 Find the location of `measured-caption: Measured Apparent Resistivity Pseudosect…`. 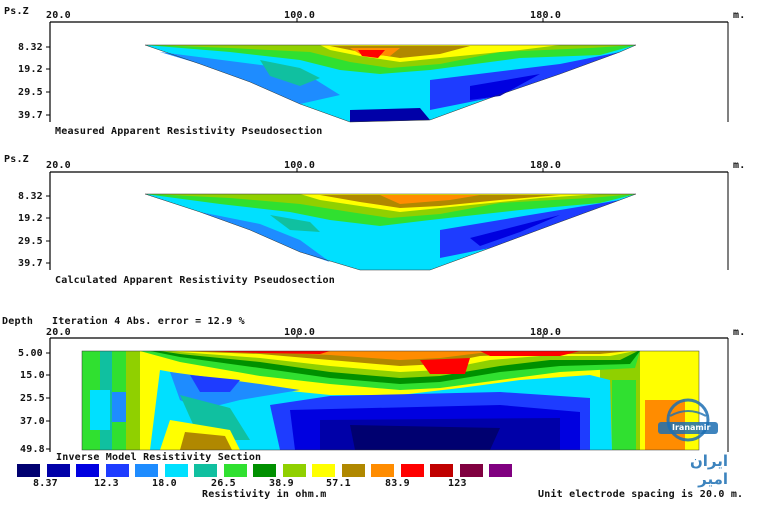

measured-caption: Measured Apparent Resistivity Pseudosect… is located at coordinates (189, 131).